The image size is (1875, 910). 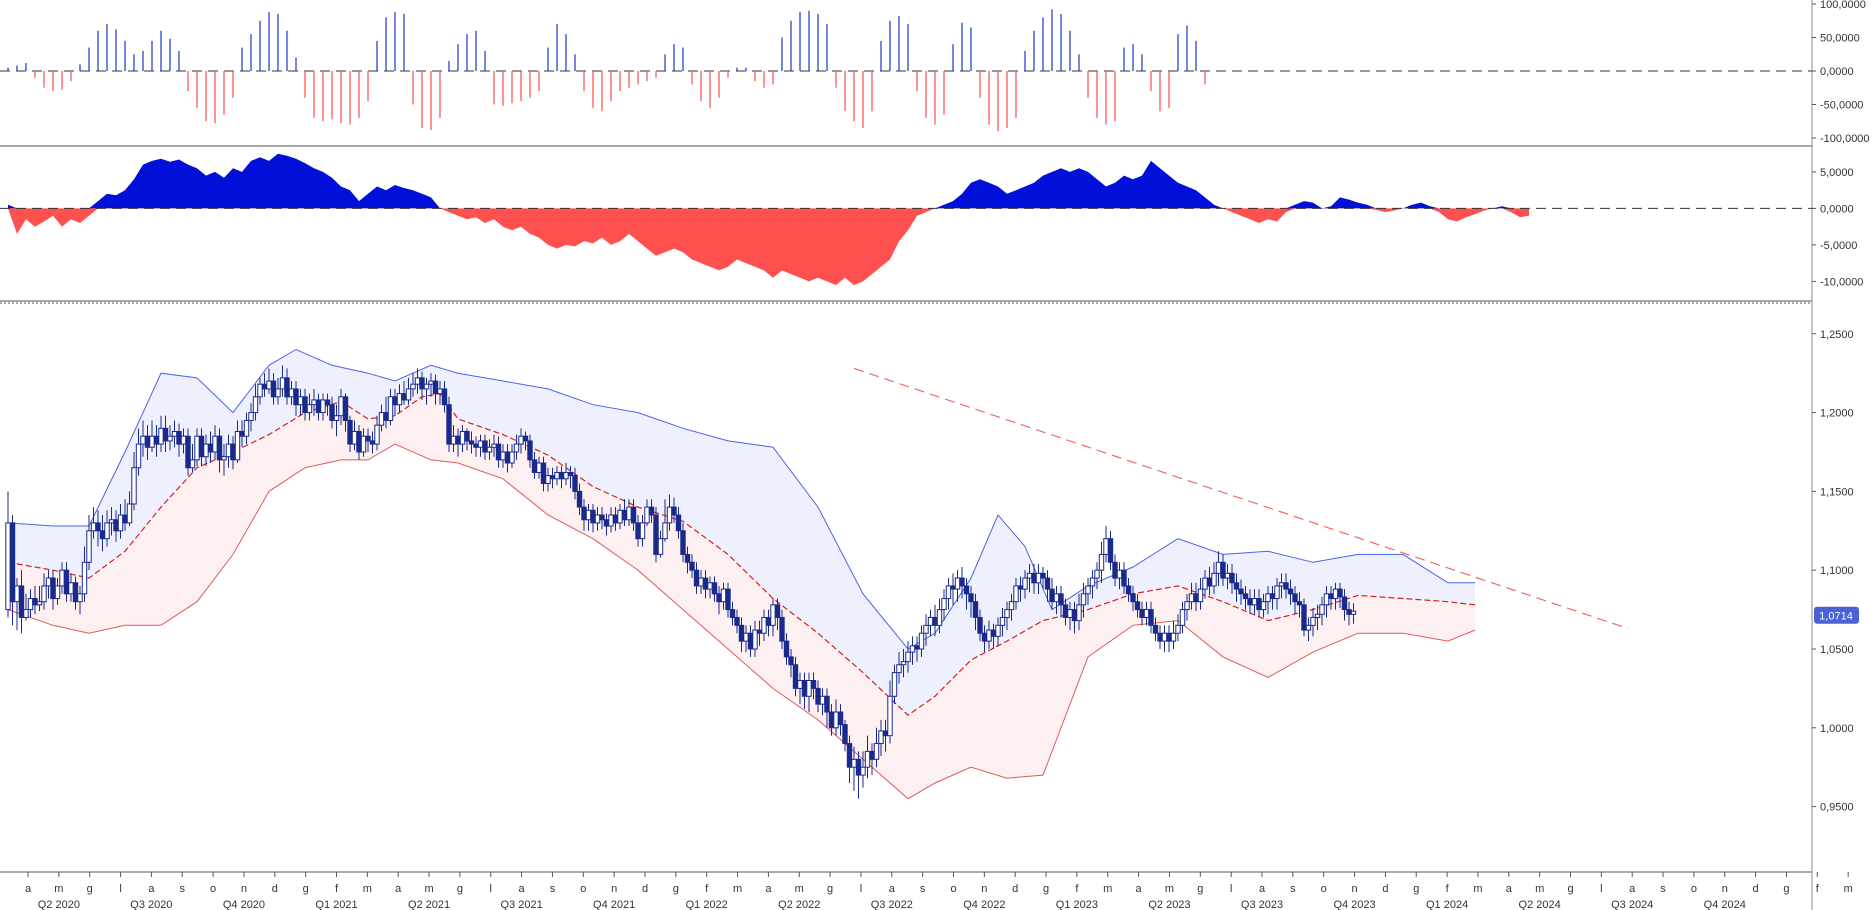 What do you see at coordinates (645, 889) in the screenshot?
I see `month-label-20: d` at bounding box center [645, 889].